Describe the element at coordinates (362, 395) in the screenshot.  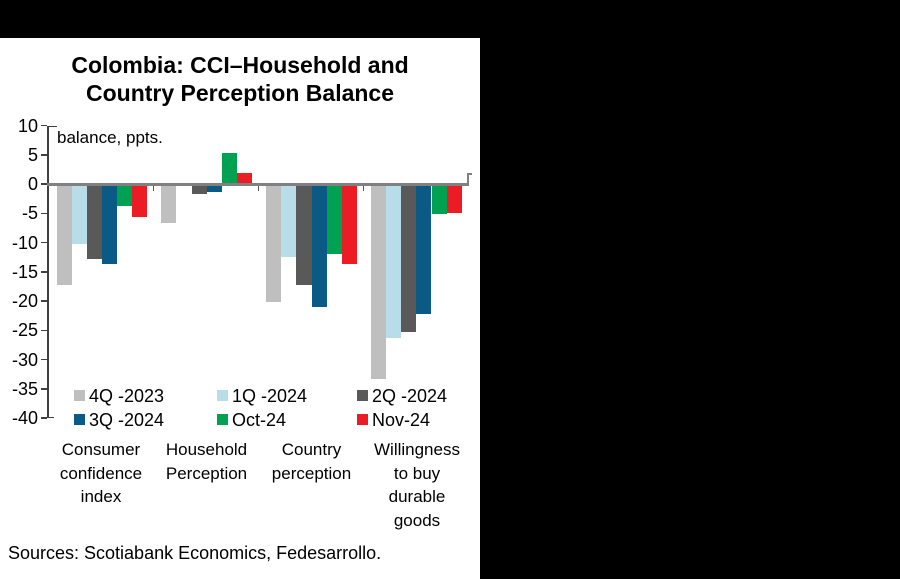
I see `legend-swatch-2q-2024` at that location.